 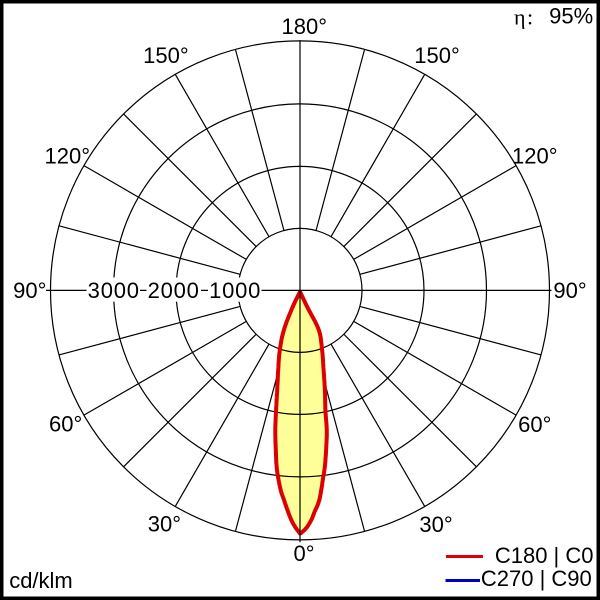 What do you see at coordinates (524, 17) in the screenshot?
I see `svg-text: η:` at bounding box center [524, 17].